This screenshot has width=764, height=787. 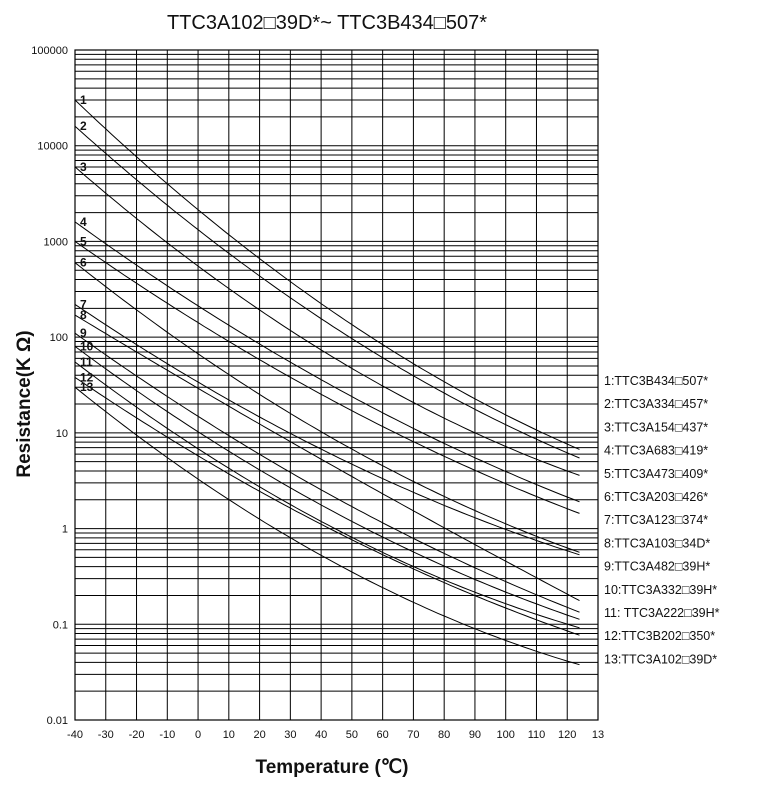 I want to click on curve-number-12: 12, so click(x=87, y=377).